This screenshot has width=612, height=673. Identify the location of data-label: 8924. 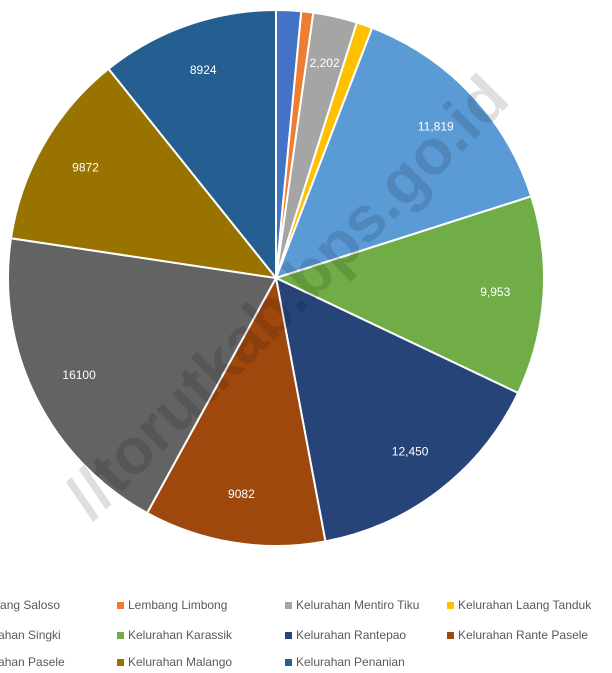
(203, 70).